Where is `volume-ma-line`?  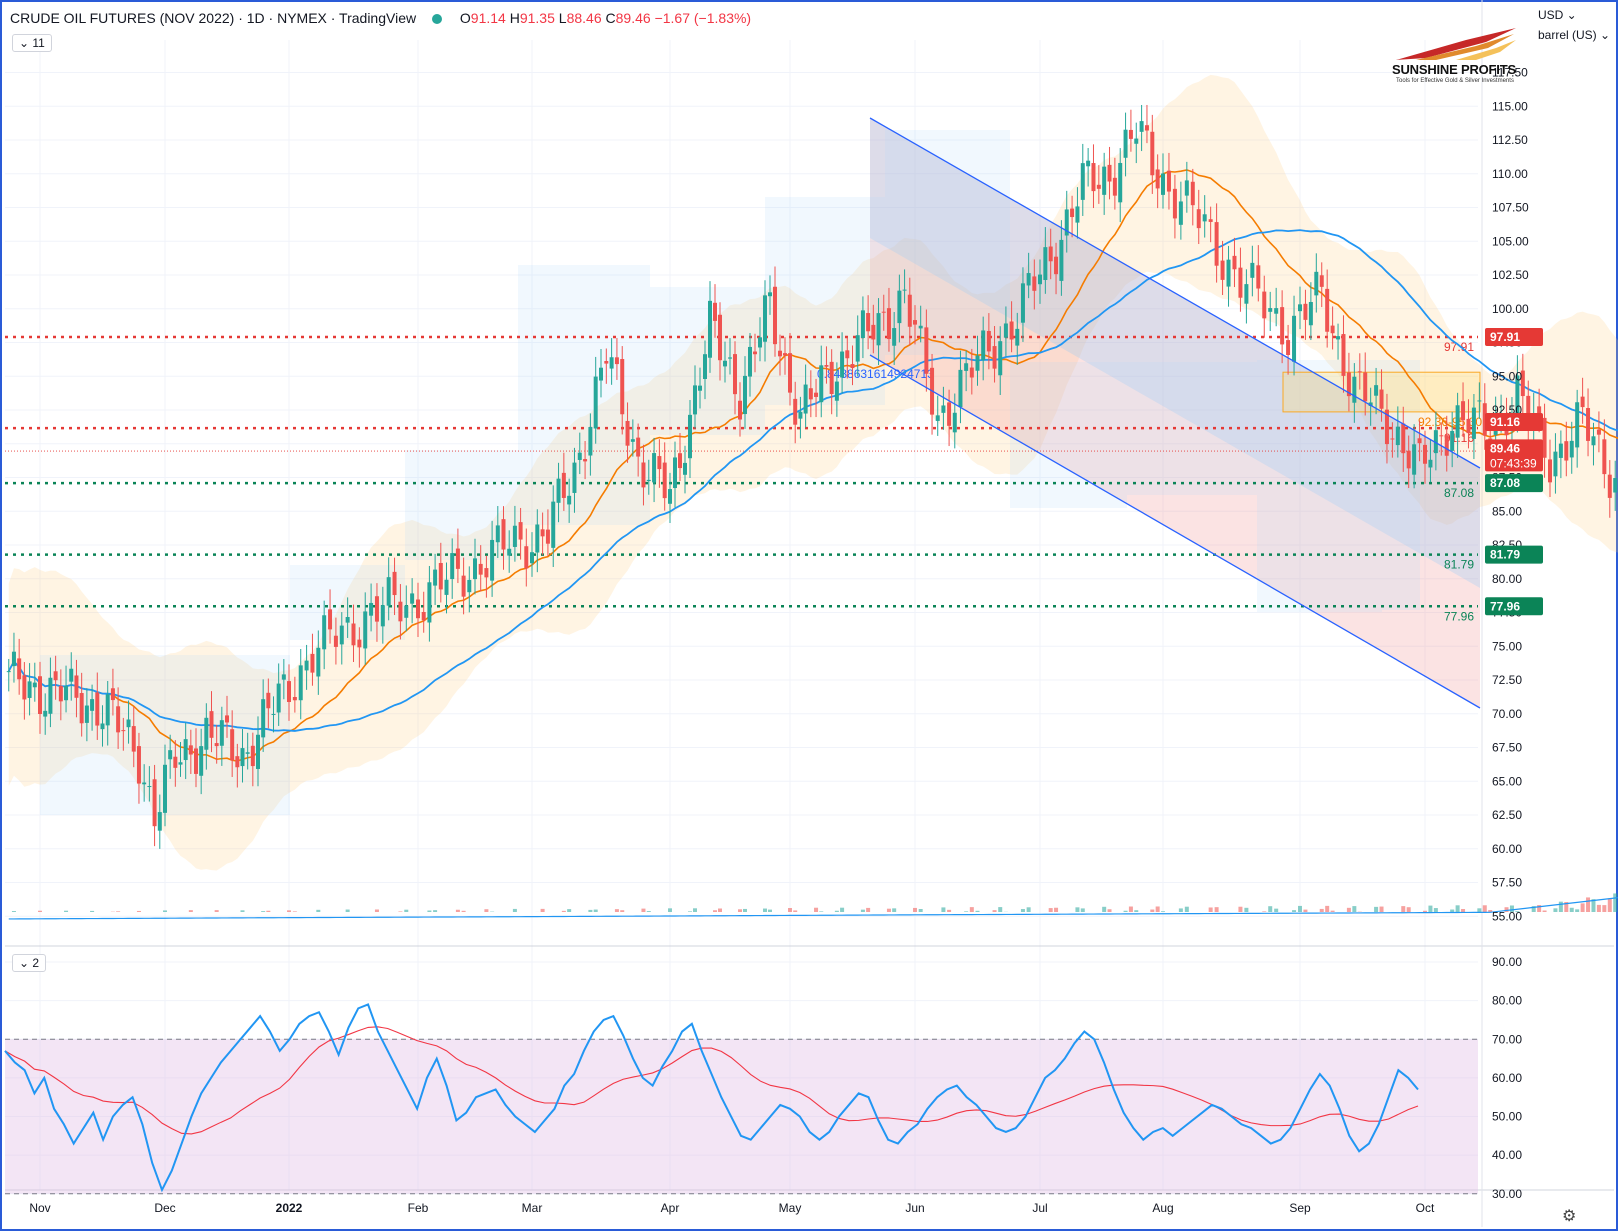
volume-ma-line is located at coordinates (813, 908).